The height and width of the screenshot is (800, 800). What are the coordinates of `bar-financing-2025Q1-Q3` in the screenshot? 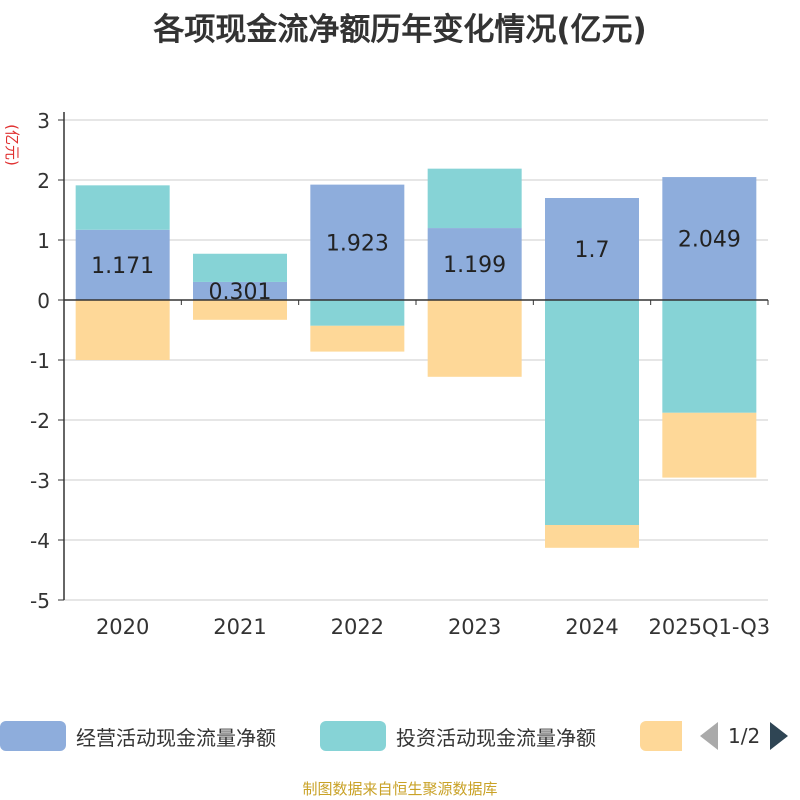 It's located at (709, 445).